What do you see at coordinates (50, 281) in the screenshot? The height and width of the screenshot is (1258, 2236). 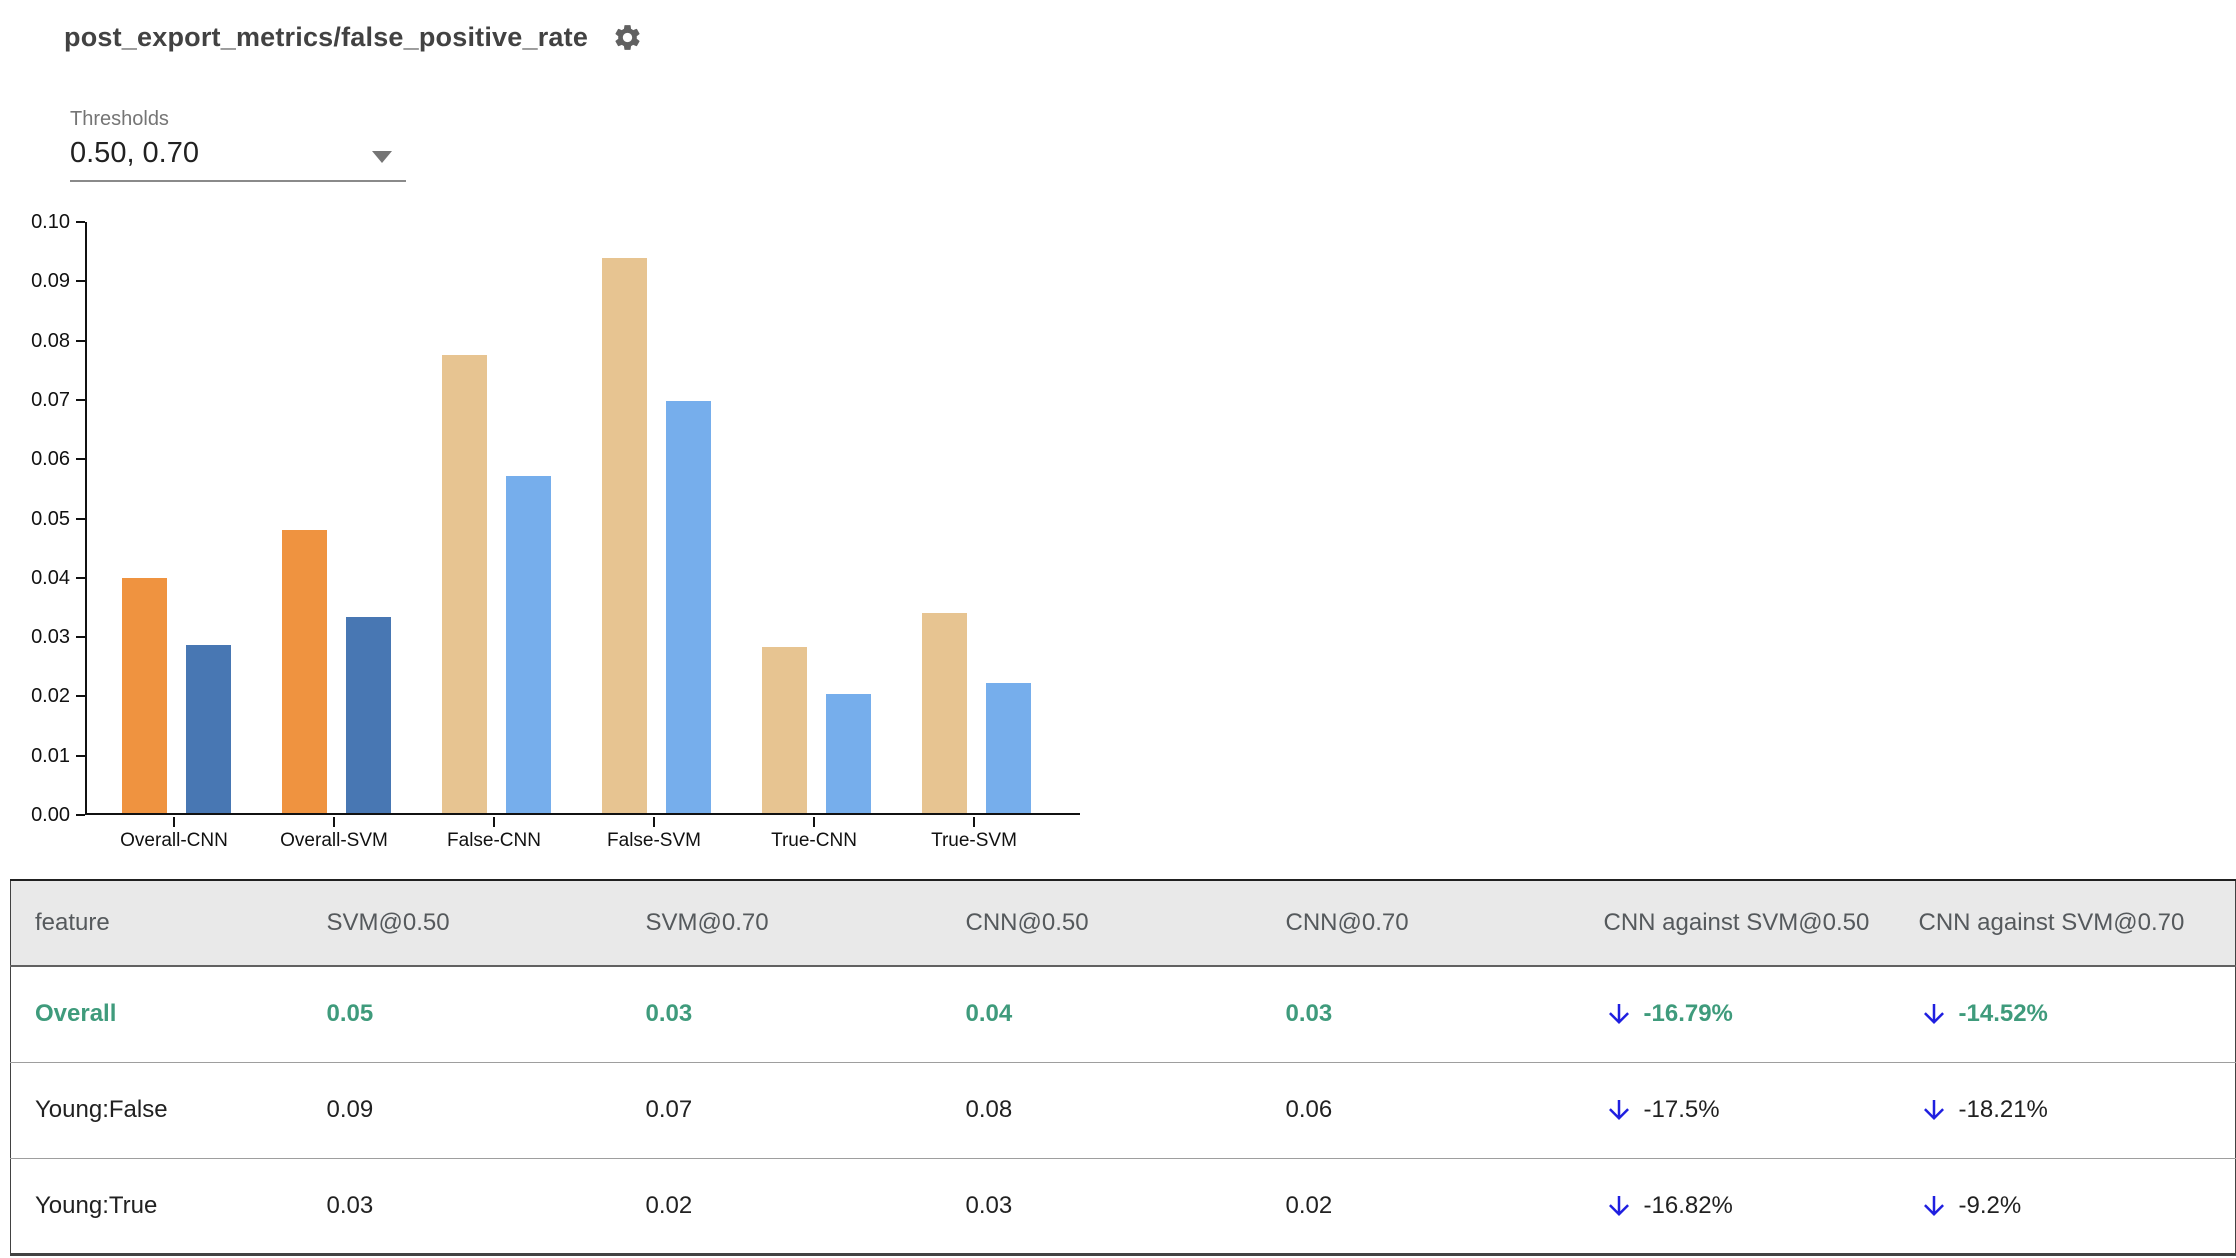 I see `y-axis-tick-label: 0.09` at bounding box center [50, 281].